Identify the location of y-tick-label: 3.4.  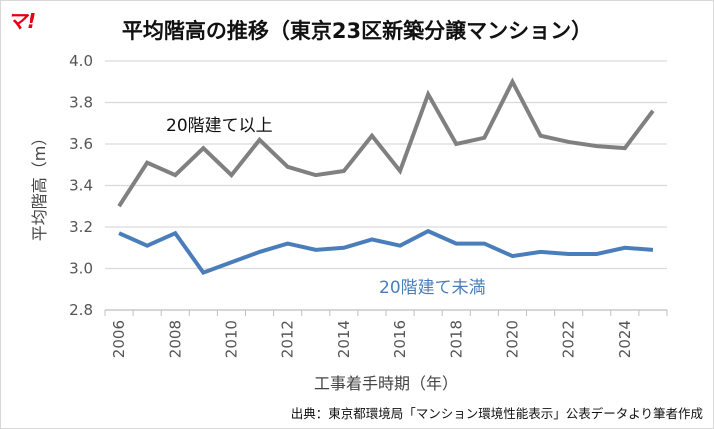
(81, 186).